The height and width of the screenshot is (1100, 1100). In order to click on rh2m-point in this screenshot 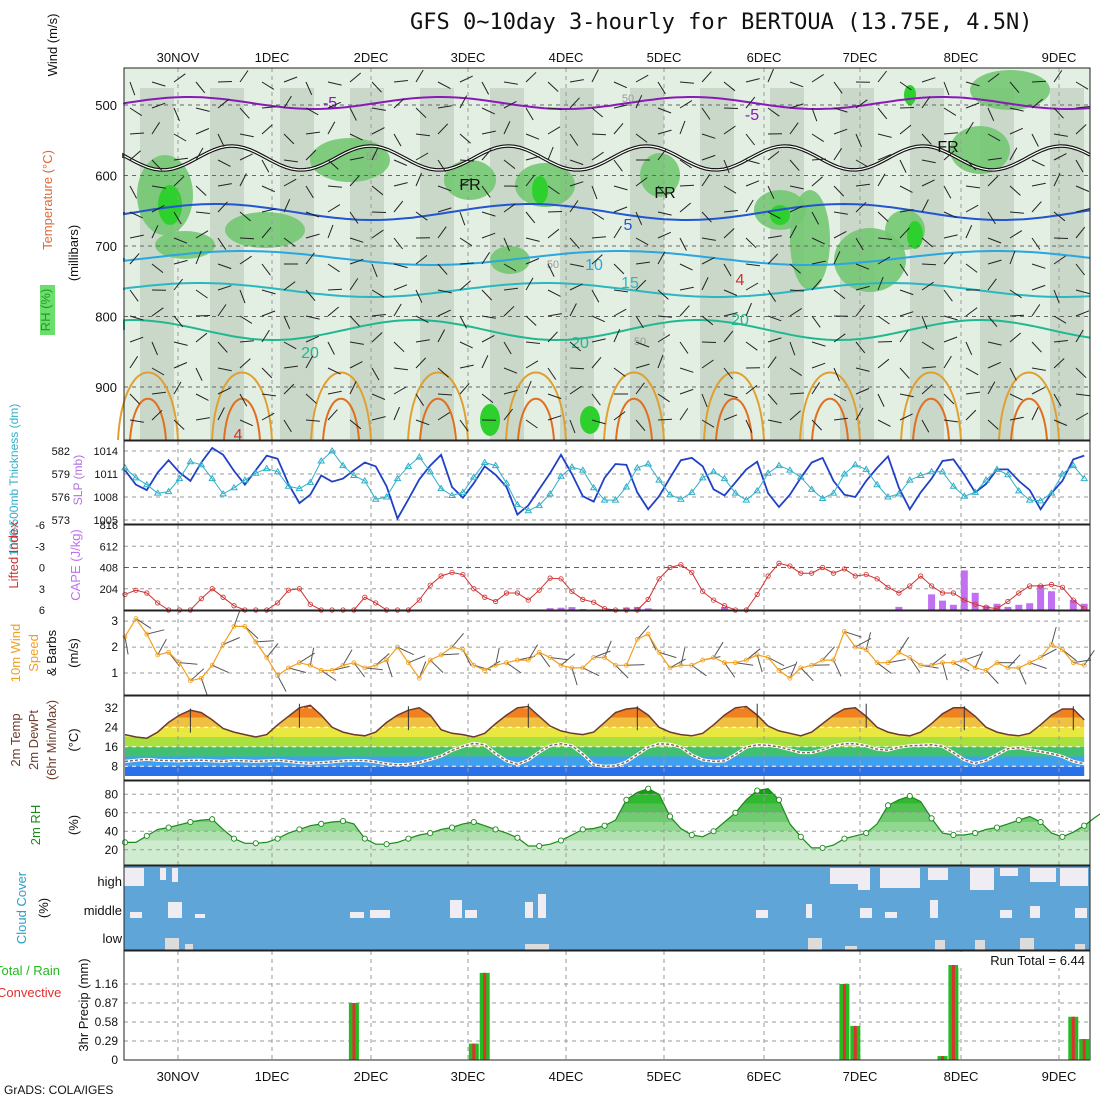, I will do `click(408, 838)`.